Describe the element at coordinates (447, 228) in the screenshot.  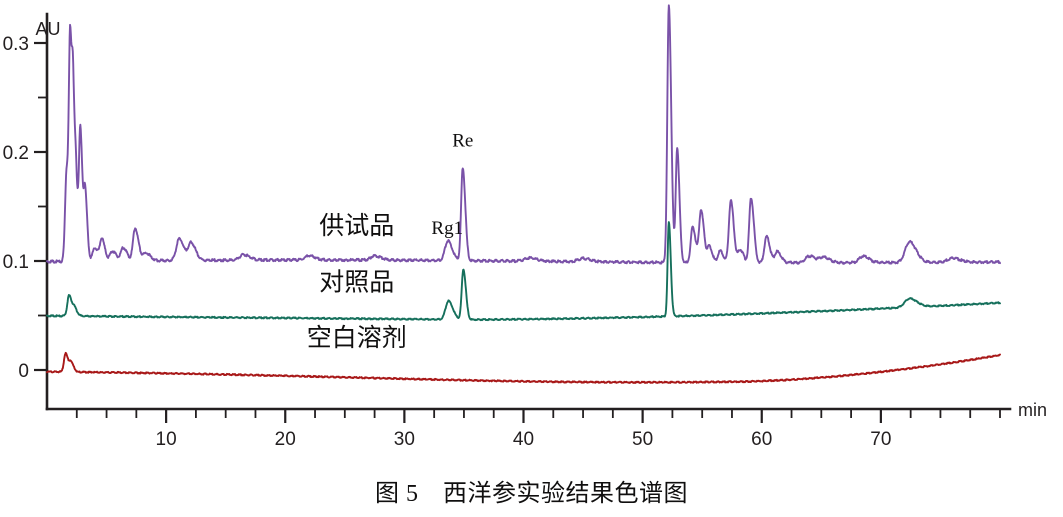
I see `peak-label-rg1: Rg1` at that location.